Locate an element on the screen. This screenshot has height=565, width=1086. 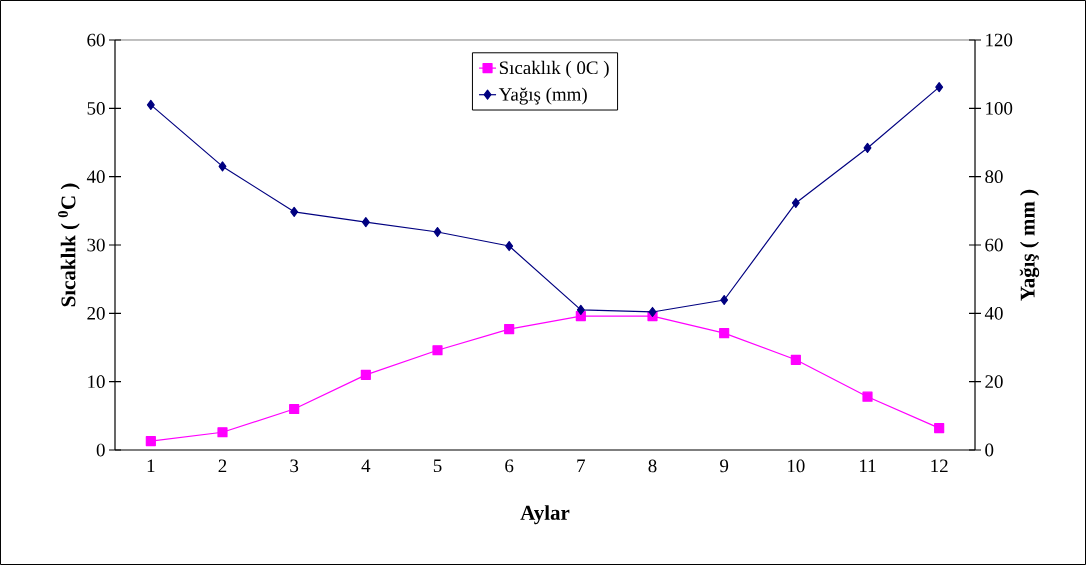
x-tick-label: 11 is located at coordinates (868, 466).